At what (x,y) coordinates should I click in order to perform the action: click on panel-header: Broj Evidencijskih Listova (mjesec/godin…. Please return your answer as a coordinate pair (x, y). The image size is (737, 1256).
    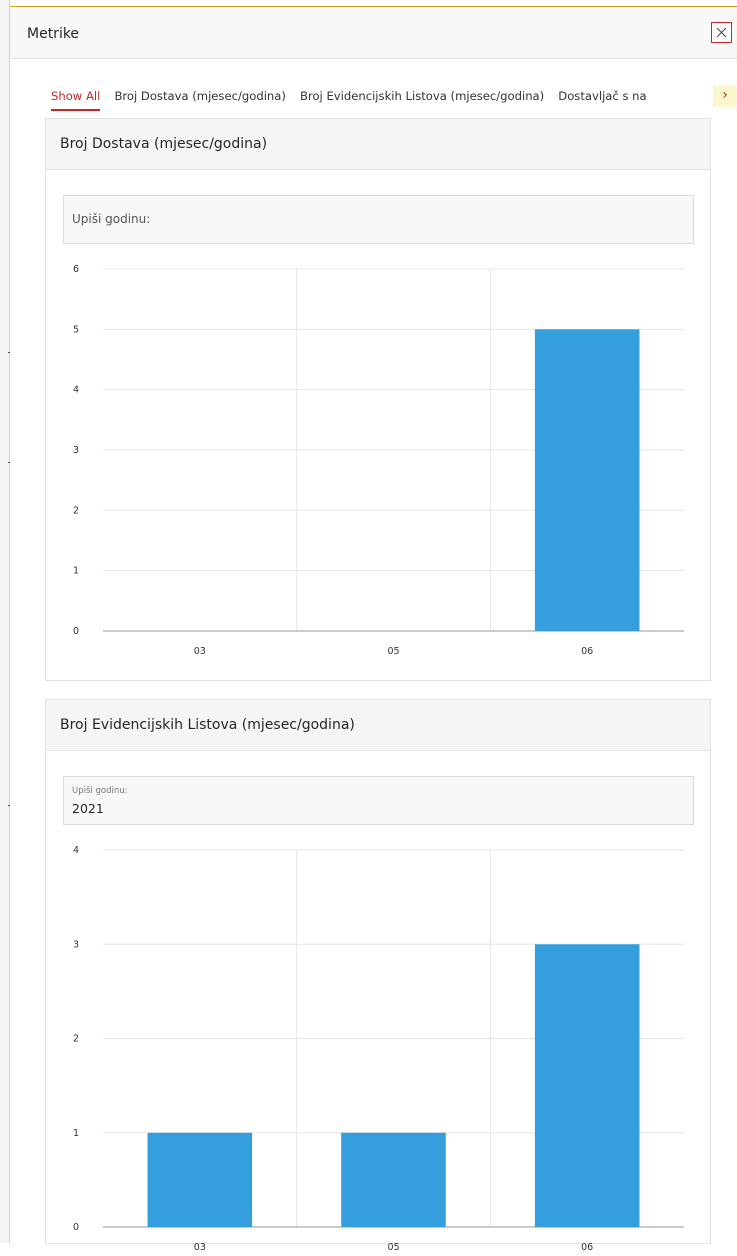
    Looking at the image, I should click on (378, 725).